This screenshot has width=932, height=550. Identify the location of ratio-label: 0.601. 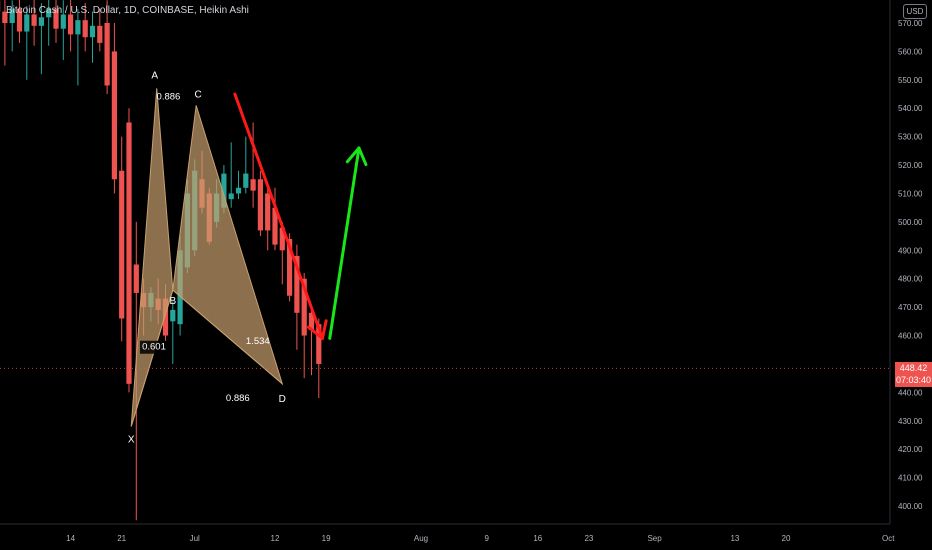
(154, 347).